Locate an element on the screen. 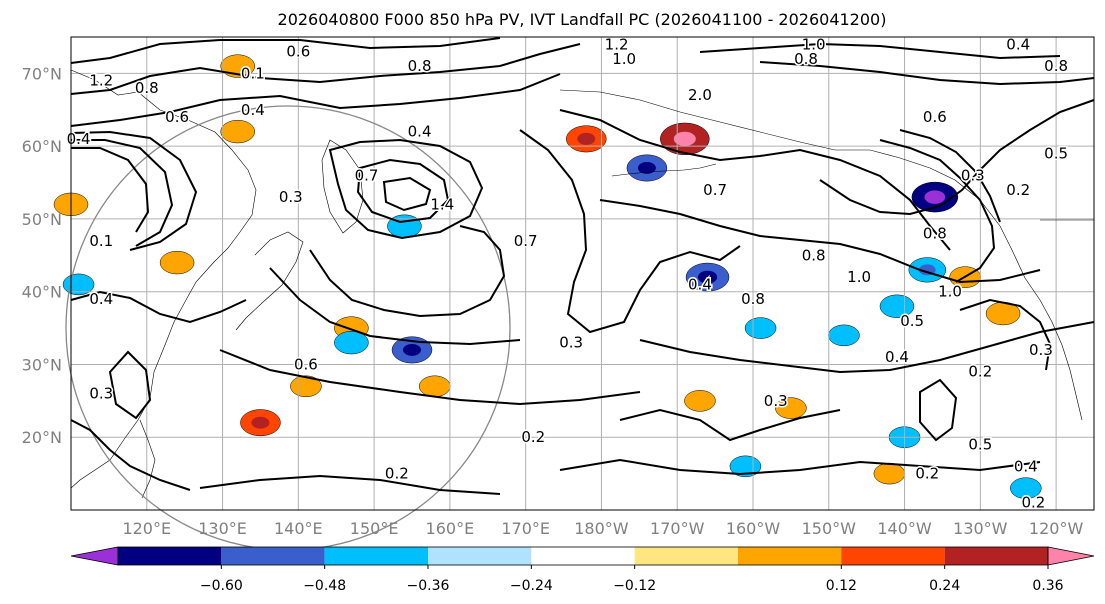 Image resolution: width=1105 pixels, height=604 pixels. coastline-philippines is located at coordinates (147, 459).